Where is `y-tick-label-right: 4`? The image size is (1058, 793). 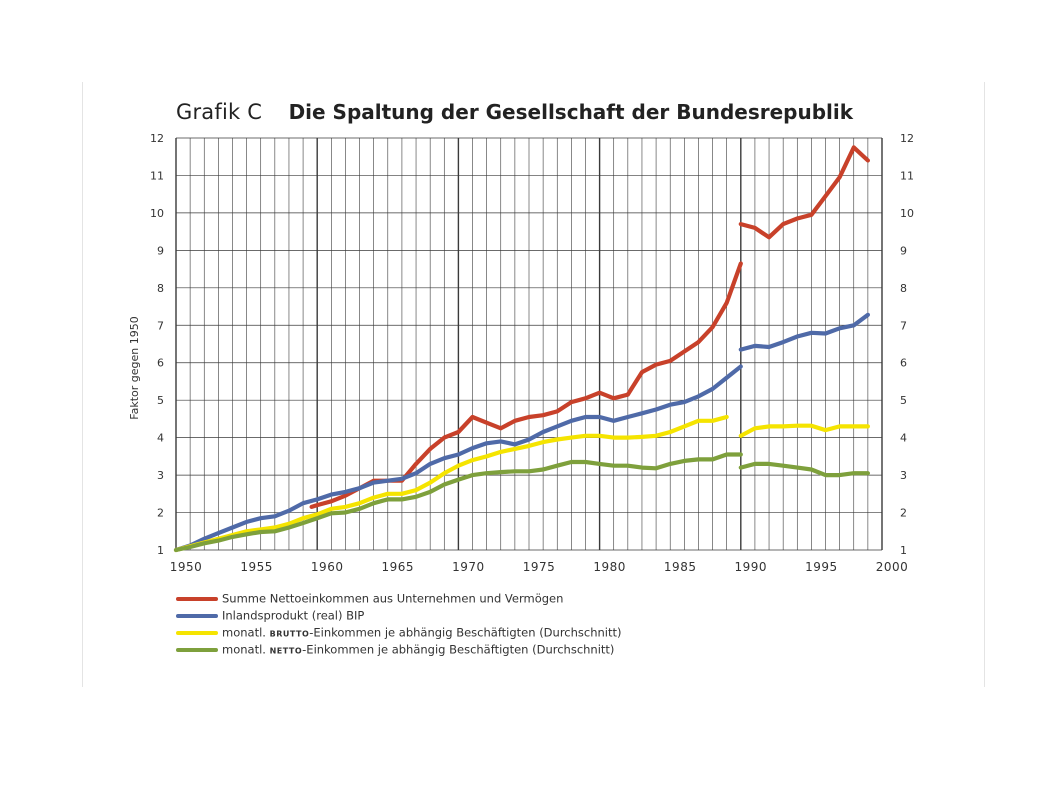 y-tick-label-right: 4 is located at coordinates (903, 438).